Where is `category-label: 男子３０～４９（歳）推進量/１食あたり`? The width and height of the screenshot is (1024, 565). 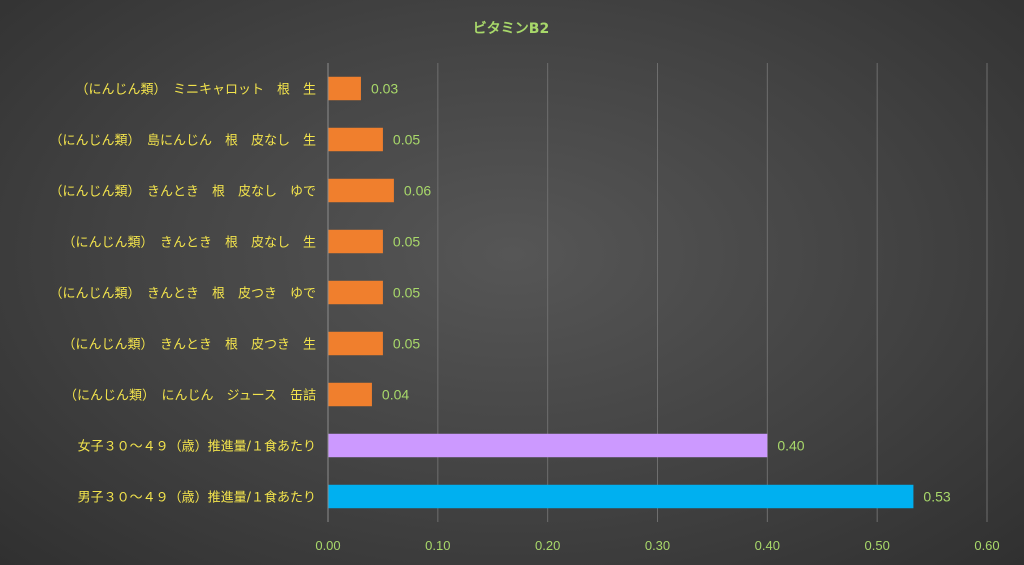 category-label: 男子３０～４９（歳）推進量/１食あたり is located at coordinates (197, 498).